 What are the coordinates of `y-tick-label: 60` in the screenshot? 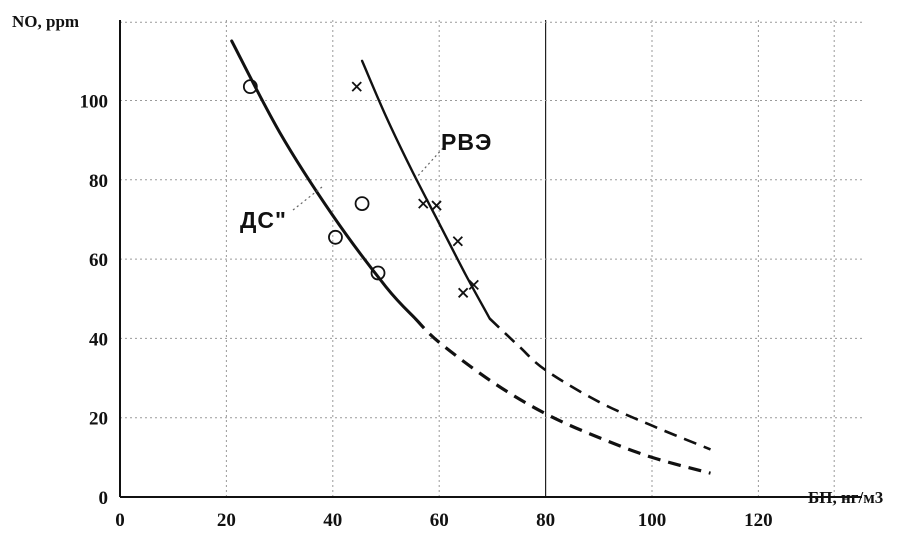 It's located at (98, 260).